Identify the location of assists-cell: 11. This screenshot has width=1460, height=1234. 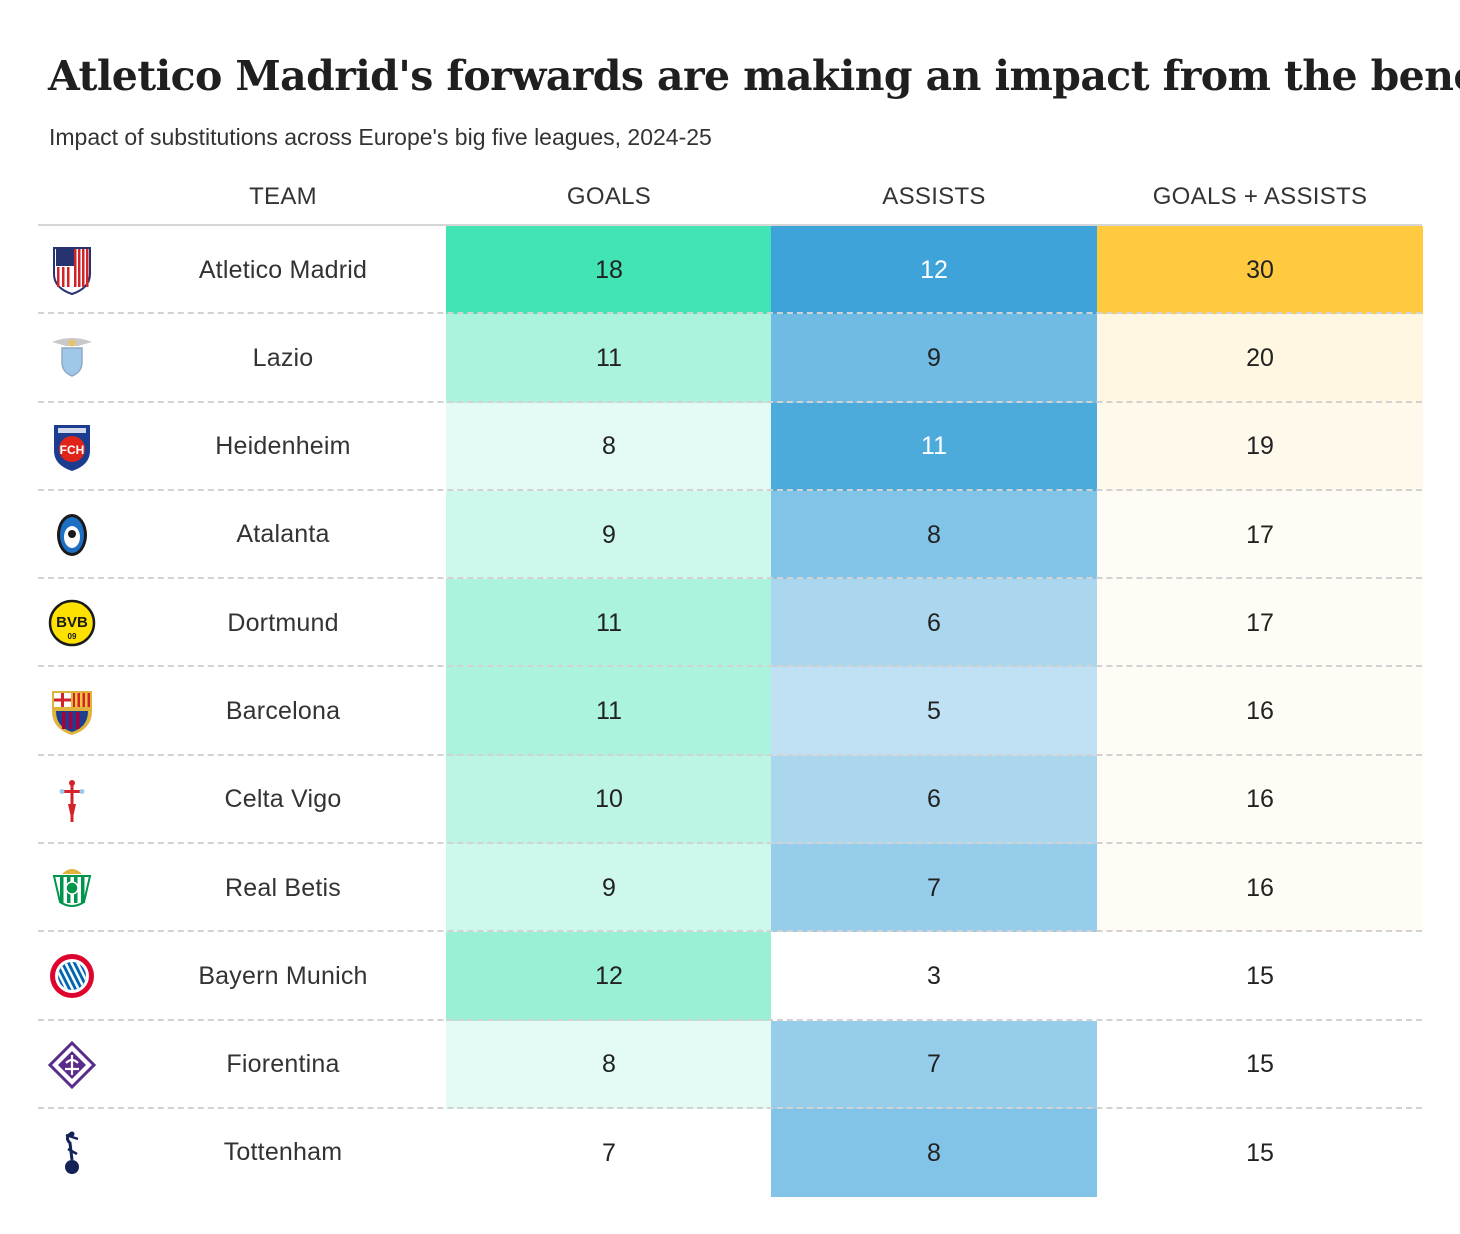
(934, 446).